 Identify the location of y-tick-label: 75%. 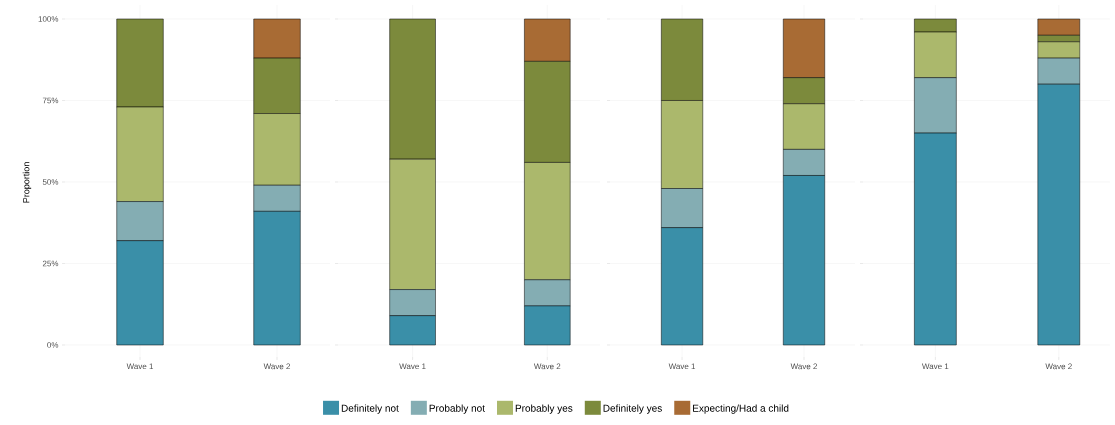
(50, 100).